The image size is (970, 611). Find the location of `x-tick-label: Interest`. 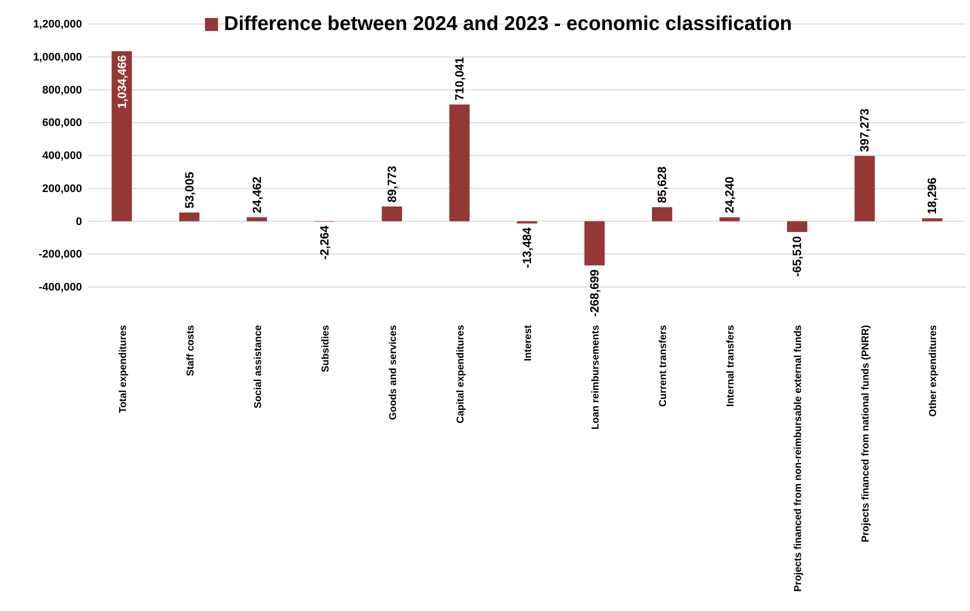

x-tick-label: Interest is located at coordinates (528, 343).